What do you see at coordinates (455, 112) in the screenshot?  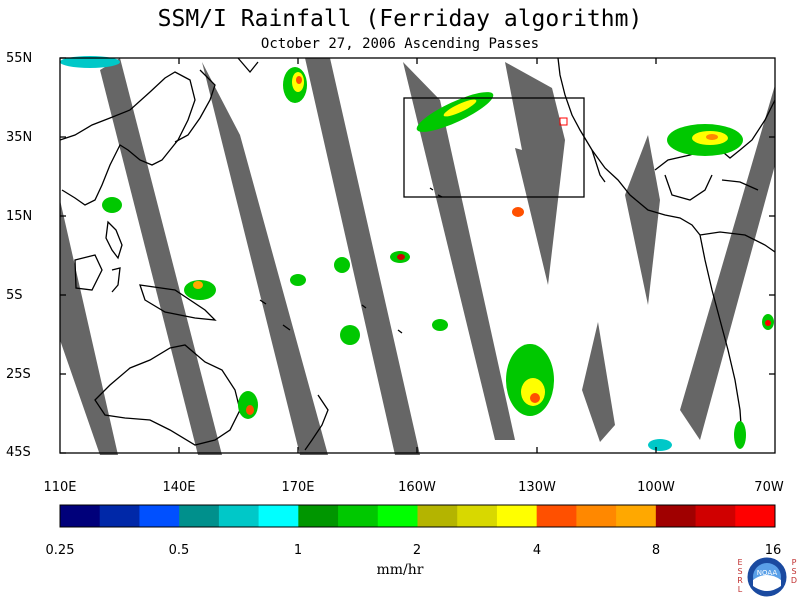 I see `rain-cell-ne-pacific` at bounding box center [455, 112].